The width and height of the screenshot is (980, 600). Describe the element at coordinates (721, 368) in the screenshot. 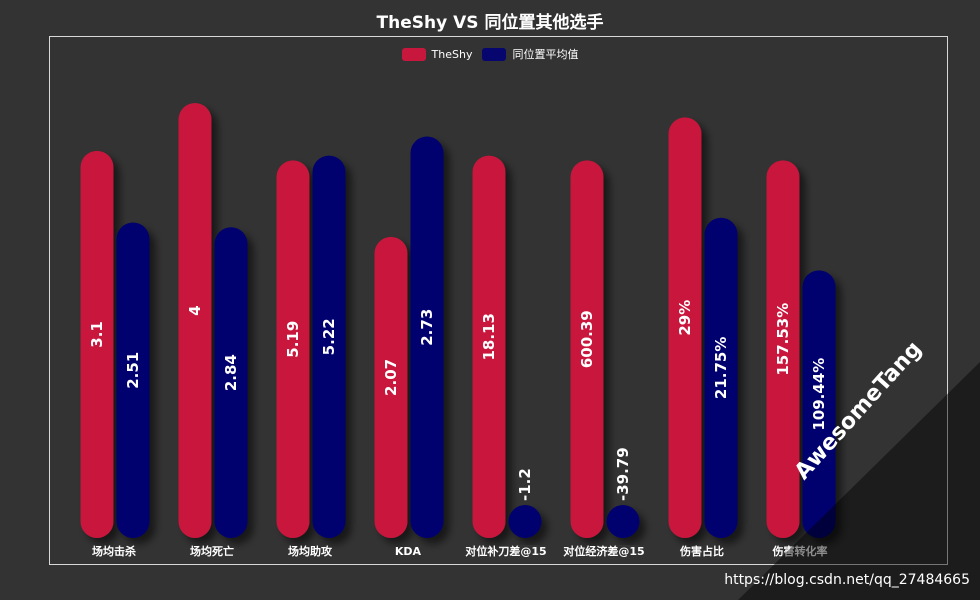

I see `value-label-average-6: 21.75%` at that location.